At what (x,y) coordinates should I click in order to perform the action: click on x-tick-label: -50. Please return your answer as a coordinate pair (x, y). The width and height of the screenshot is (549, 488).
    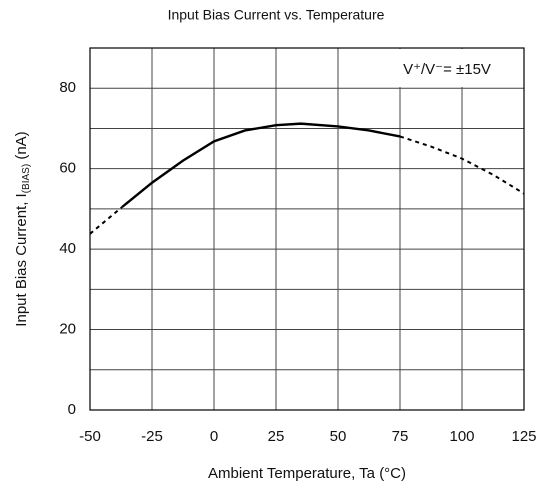
    Looking at the image, I should click on (90, 436).